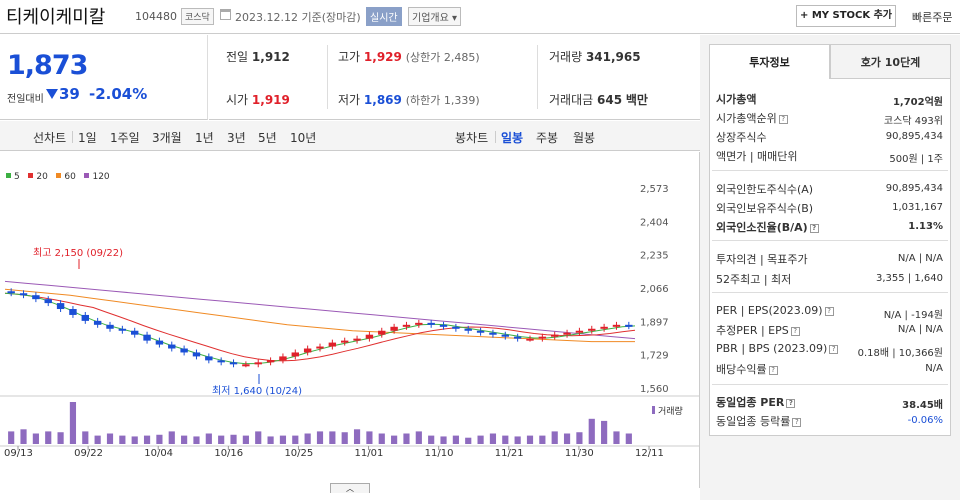 The height and width of the screenshot is (500, 960). I want to click on stats-grid, so click(454, 77).